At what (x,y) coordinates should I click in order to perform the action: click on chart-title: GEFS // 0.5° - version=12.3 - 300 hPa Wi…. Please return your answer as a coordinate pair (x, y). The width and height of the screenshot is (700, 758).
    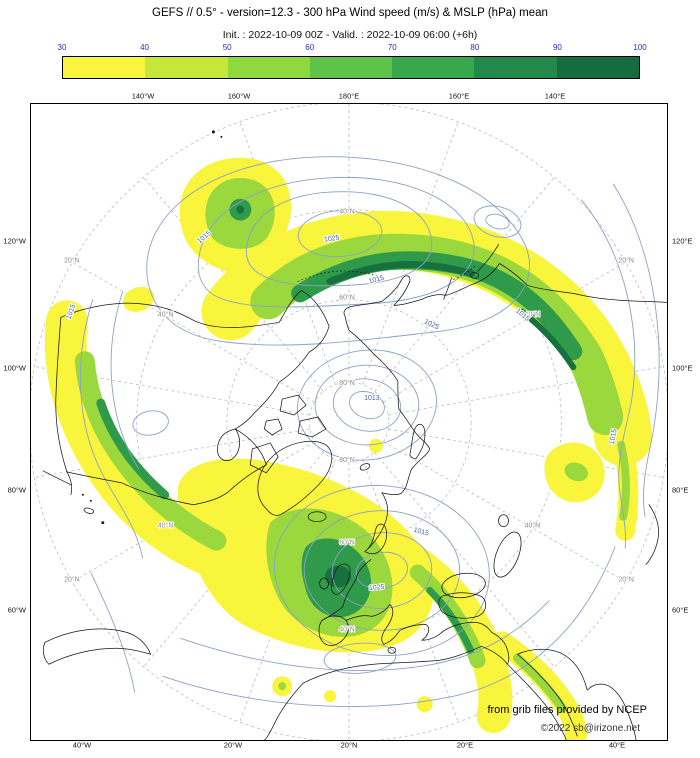
    Looking at the image, I should click on (350, 13).